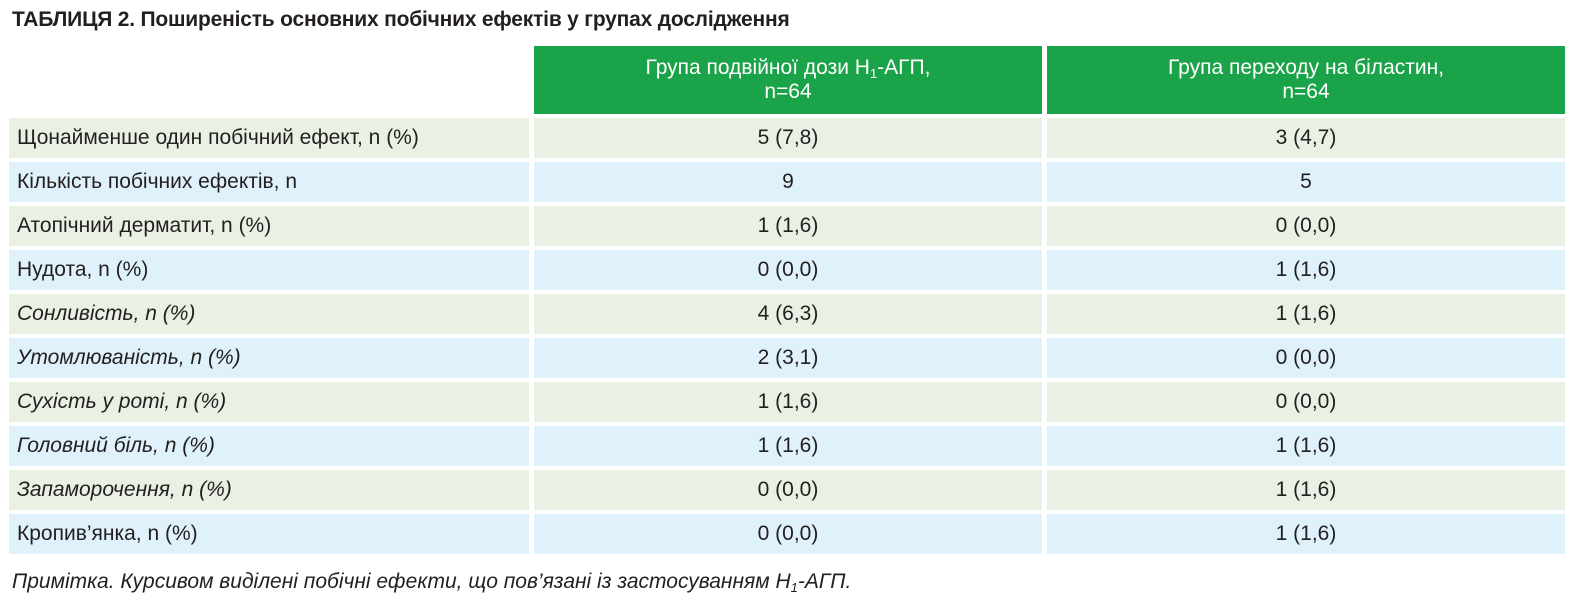 The height and width of the screenshot is (608, 1574). I want to click on header-text: Група подвійної дози Н, so click(757, 67).